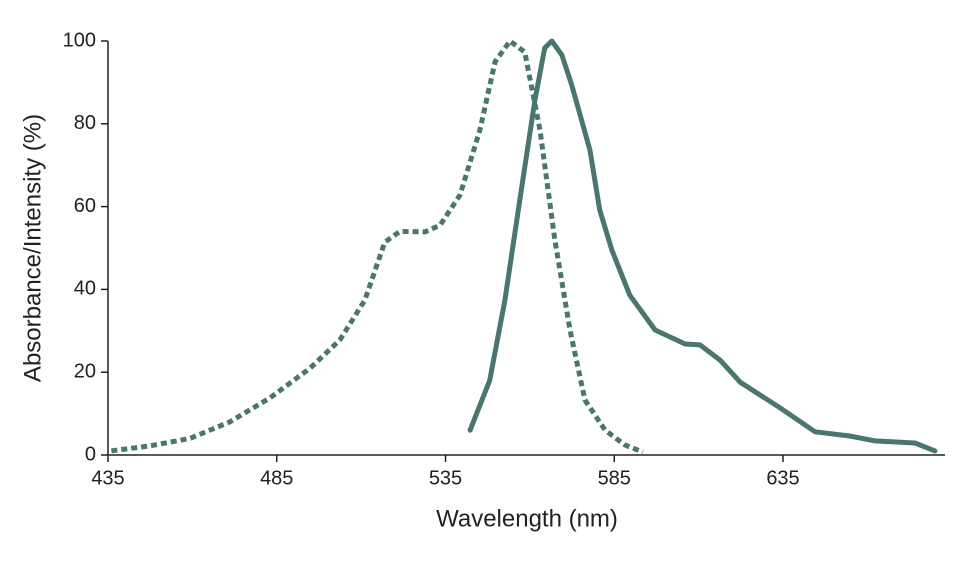 Image resolution: width=975 pixels, height=564 pixels. What do you see at coordinates (782, 478) in the screenshot?
I see `x-tick-label: 635` at bounding box center [782, 478].